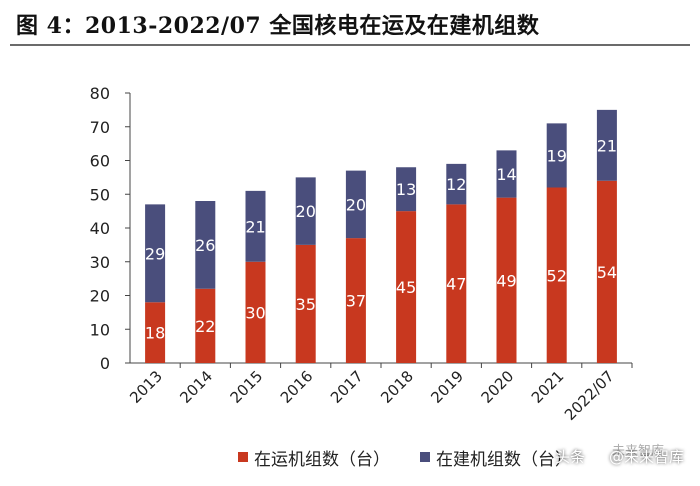 Image resolution: width=700 pixels, height=486 pixels. I want to click on data-label-operating: 52, so click(557, 275).